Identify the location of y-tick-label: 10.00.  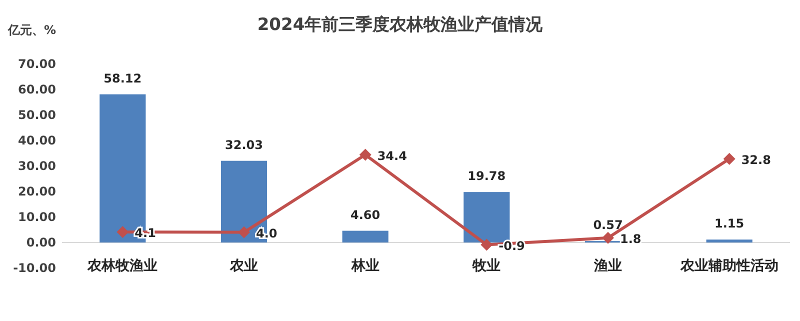
(37, 217).